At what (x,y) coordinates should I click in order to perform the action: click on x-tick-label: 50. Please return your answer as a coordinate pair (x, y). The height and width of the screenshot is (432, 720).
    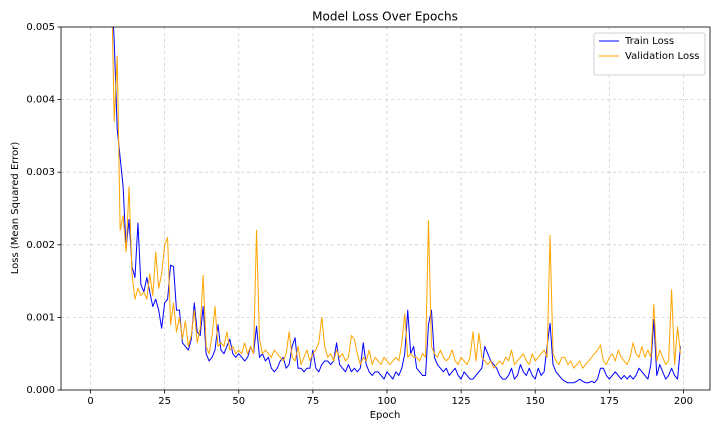
    Looking at the image, I should click on (238, 401).